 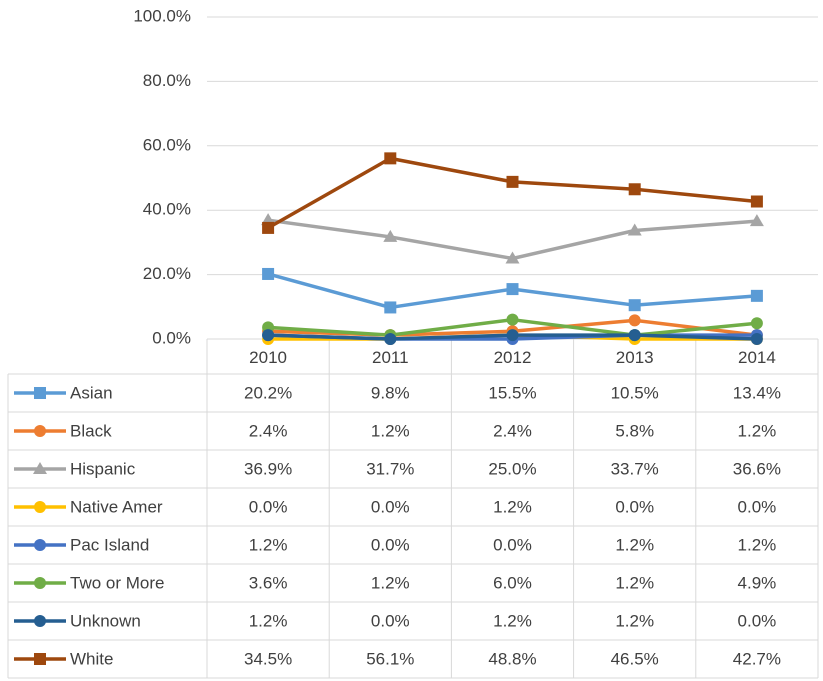 What do you see at coordinates (634, 430) in the screenshot?
I see `table-cell: 5.8%` at bounding box center [634, 430].